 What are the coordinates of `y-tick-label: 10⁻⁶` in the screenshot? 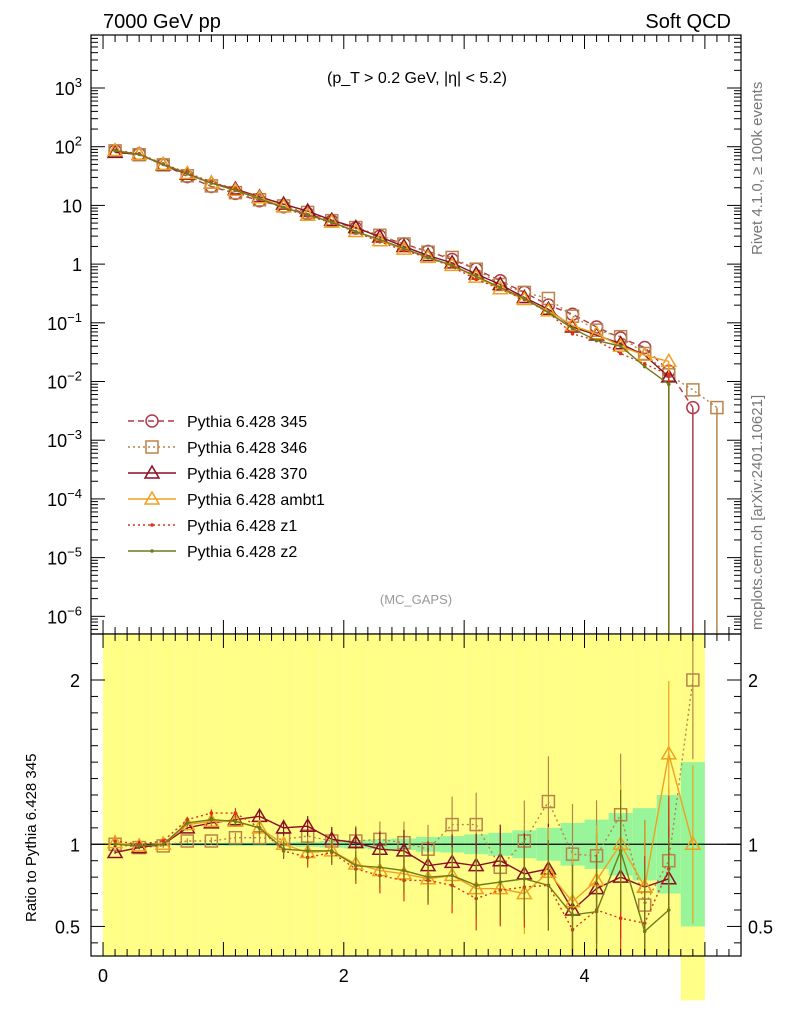 It's located at (64, 615).